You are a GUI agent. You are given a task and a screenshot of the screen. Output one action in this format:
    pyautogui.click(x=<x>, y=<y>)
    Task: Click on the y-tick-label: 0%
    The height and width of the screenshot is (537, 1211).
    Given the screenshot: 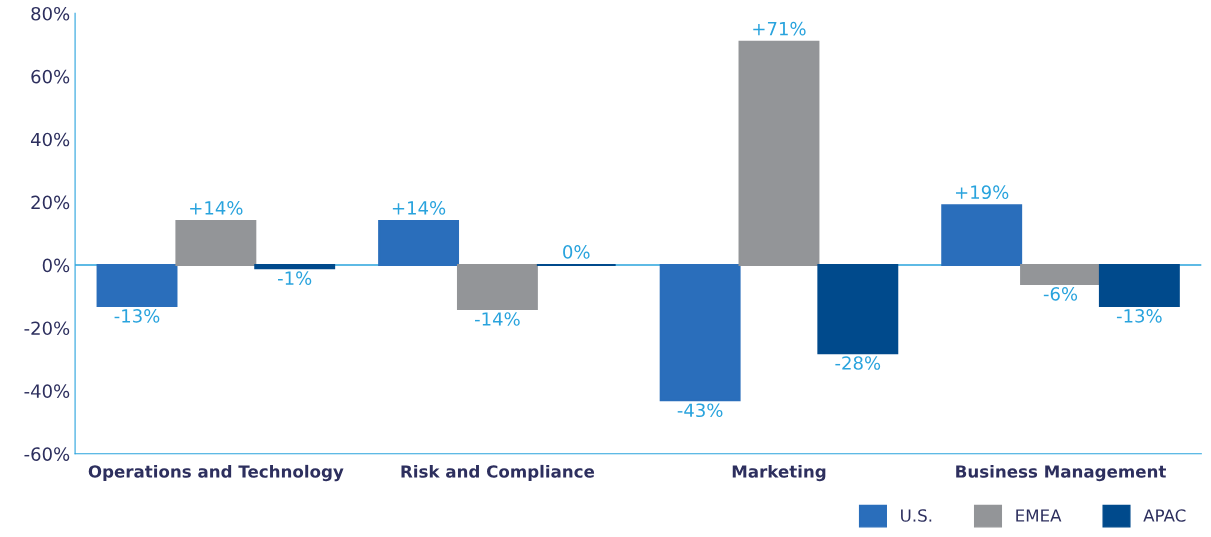 What is the action you would take?
    pyautogui.click(x=56, y=265)
    